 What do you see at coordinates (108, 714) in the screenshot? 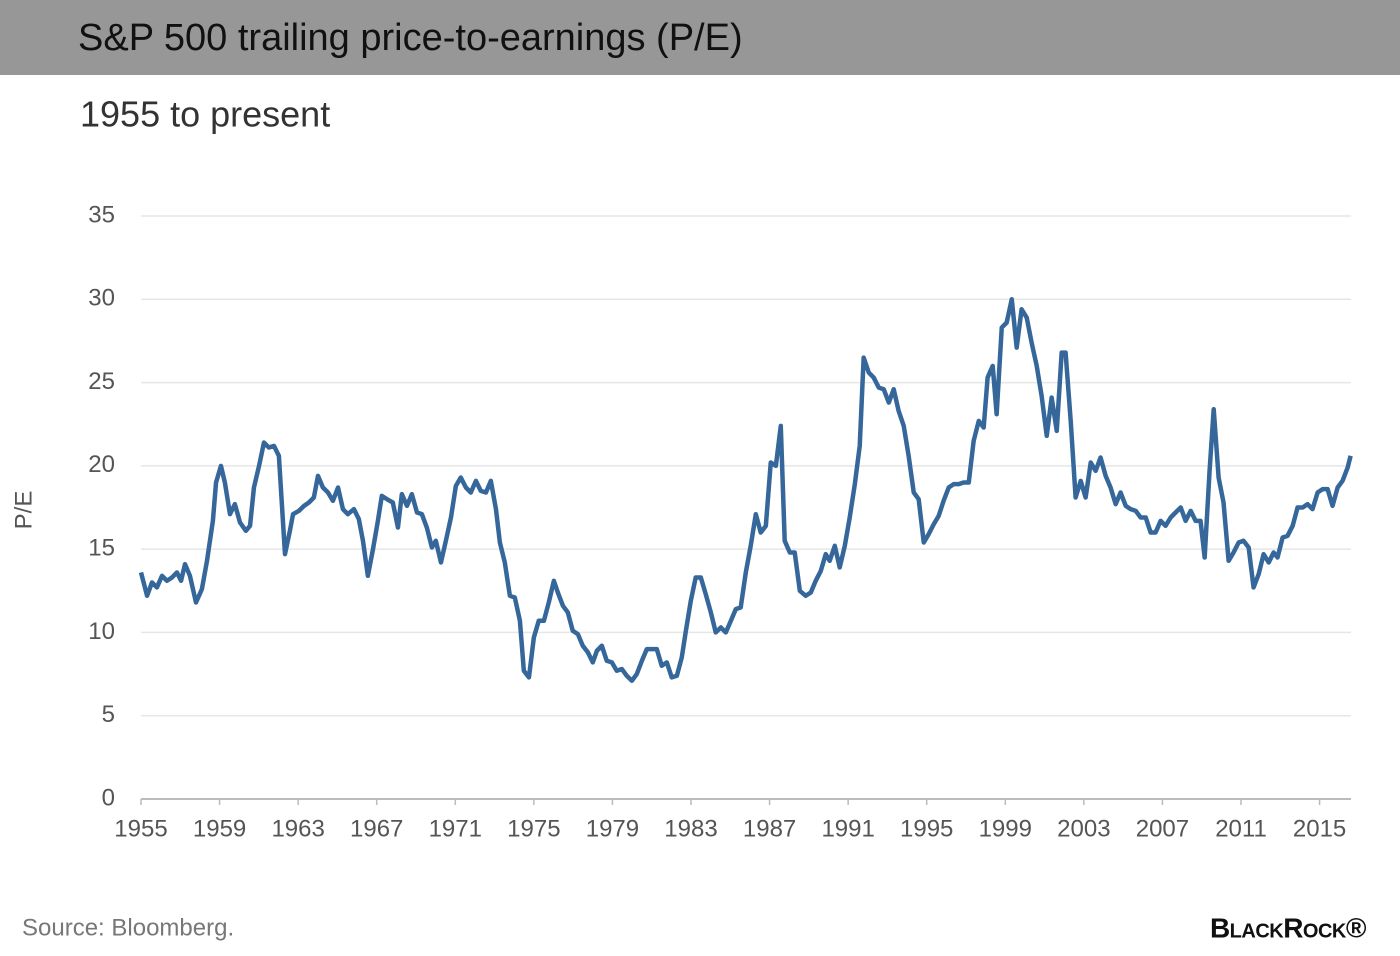
I see `y-tick-label: 5` at bounding box center [108, 714].